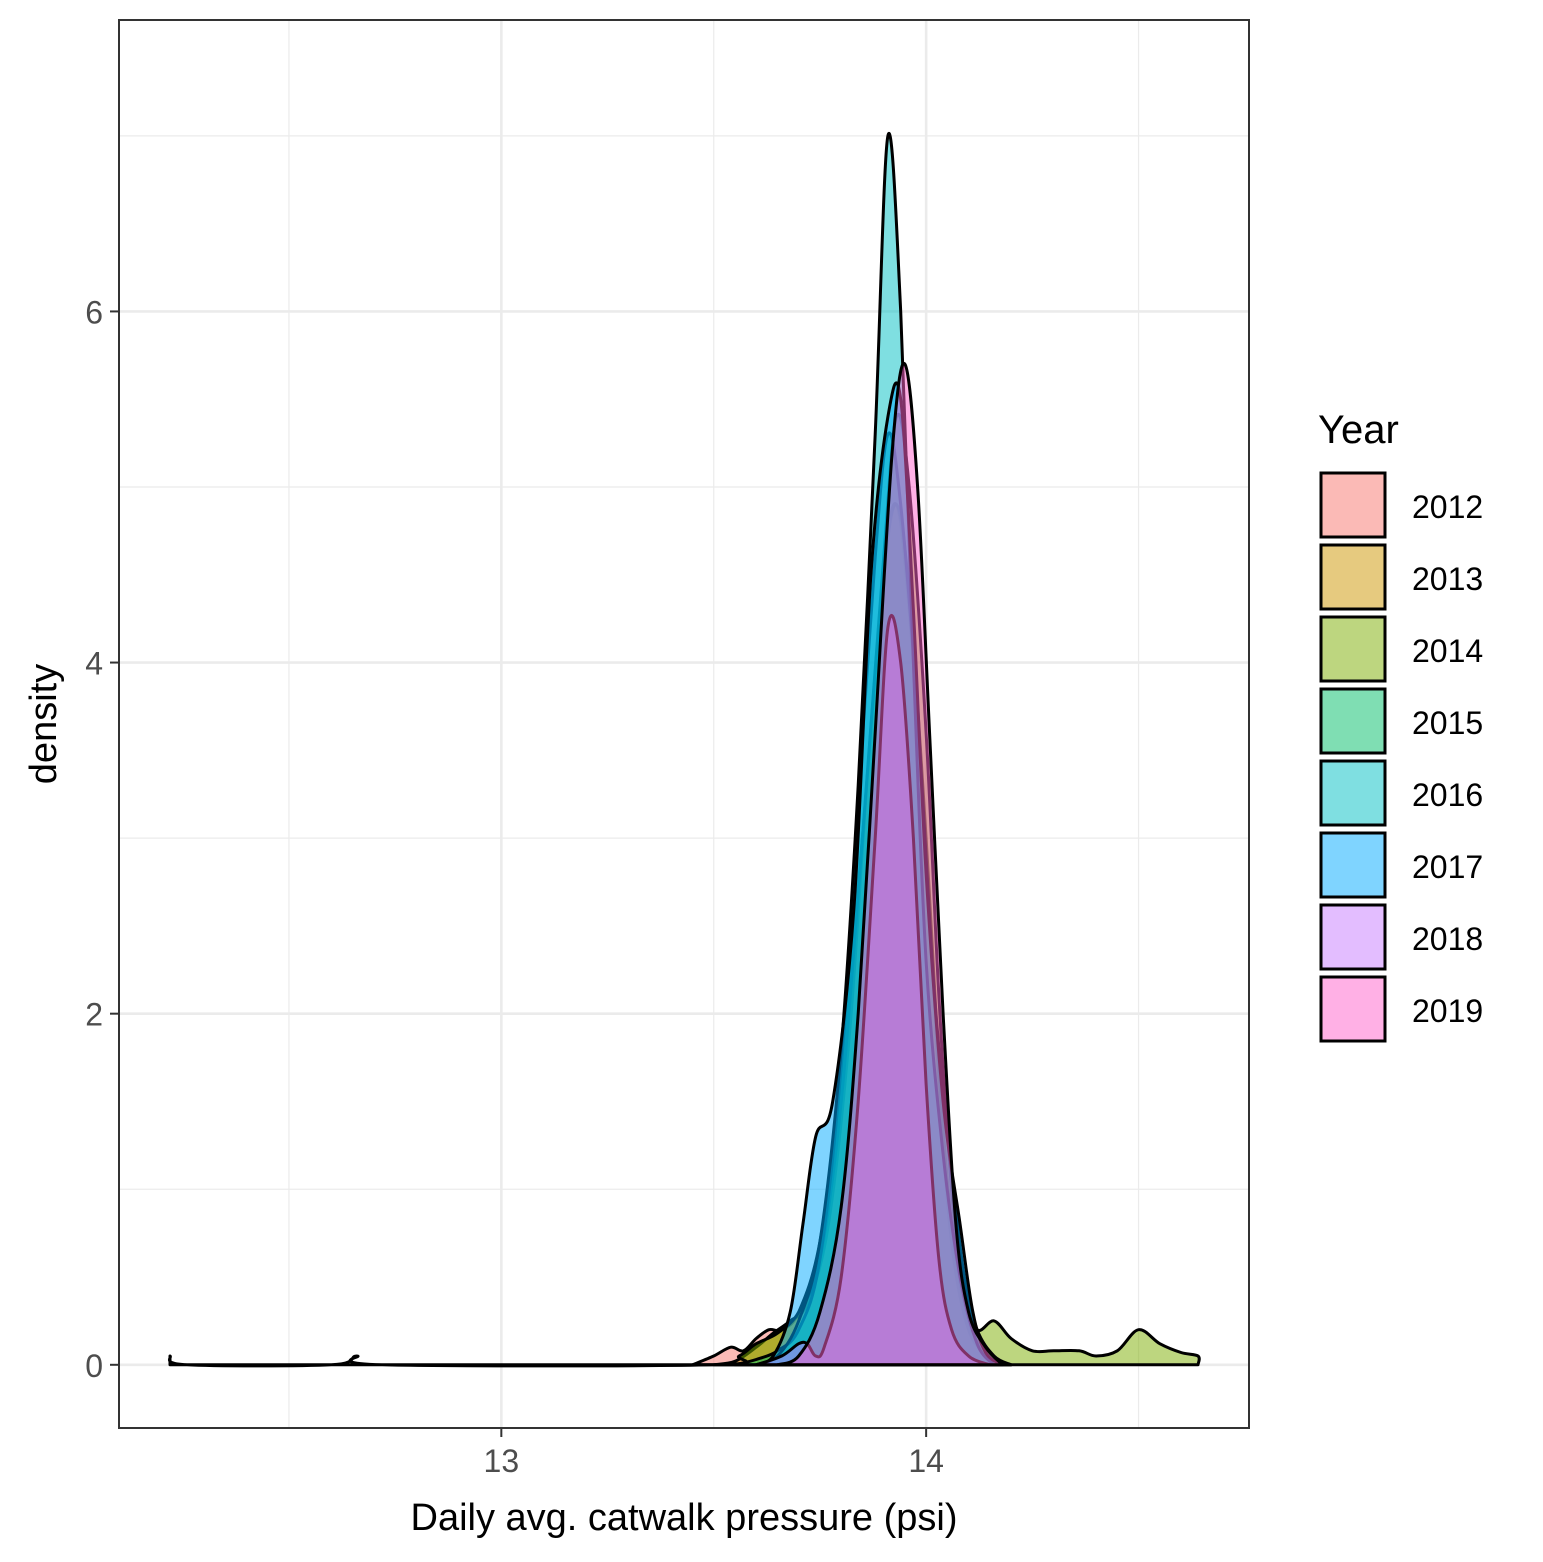  I want to click on y-tick-label: 0, so click(94, 1366).